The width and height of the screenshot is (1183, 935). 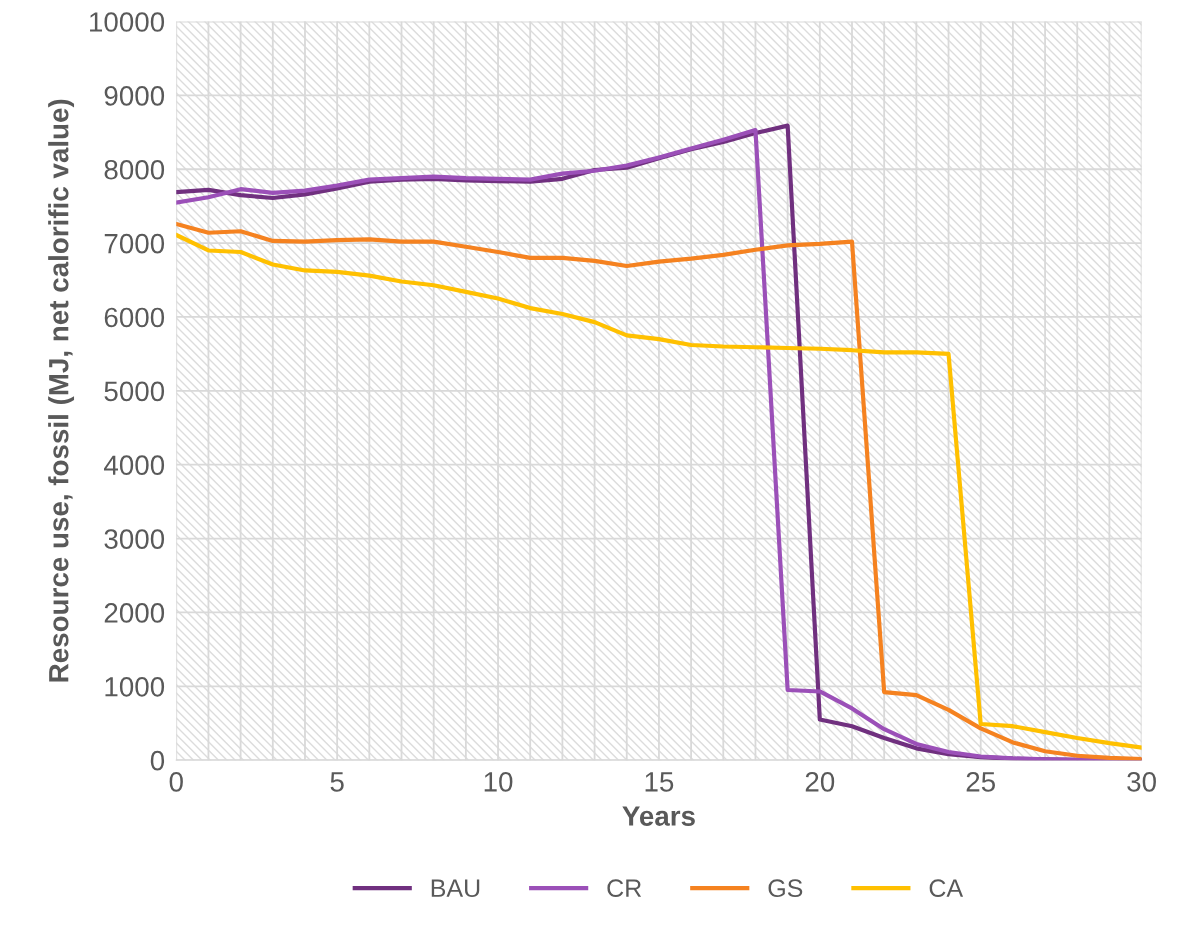 What do you see at coordinates (624, 888) in the screenshot?
I see `legend-label: CR` at bounding box center [624, 888].